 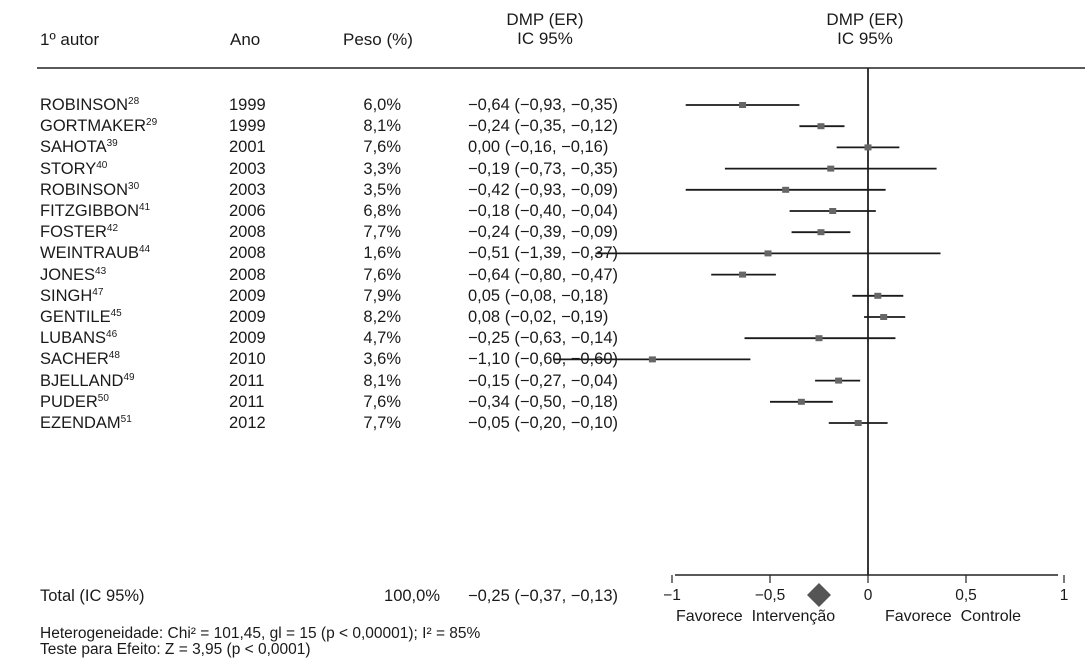 What do you see at coordinates (543, 126) in the screenshot?
I see `study-ci: −0,24 (−0,35, −0,12)` at bounding box center [543, 126].